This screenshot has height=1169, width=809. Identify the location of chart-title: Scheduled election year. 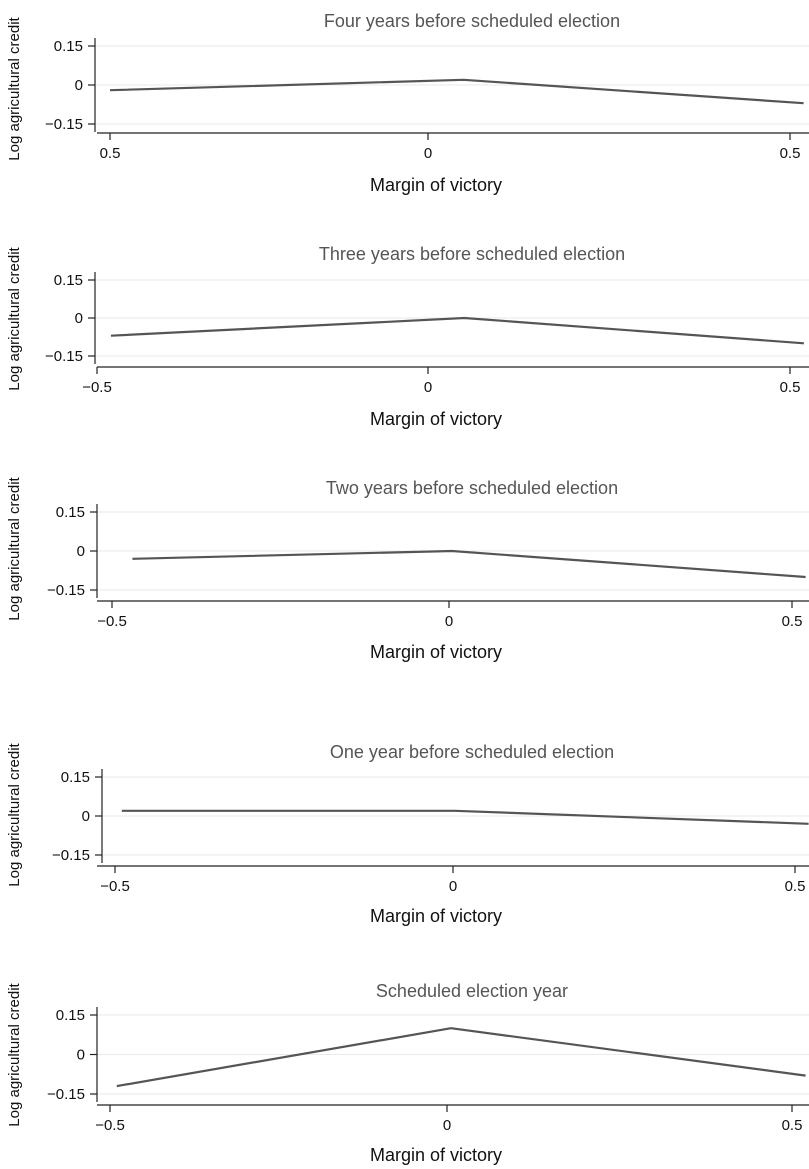
(472, 991).